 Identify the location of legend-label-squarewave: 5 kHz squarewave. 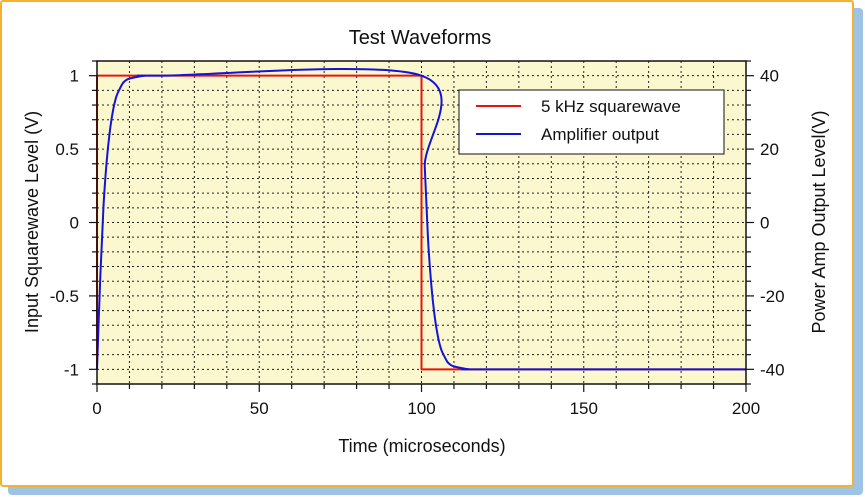
(611, 106).